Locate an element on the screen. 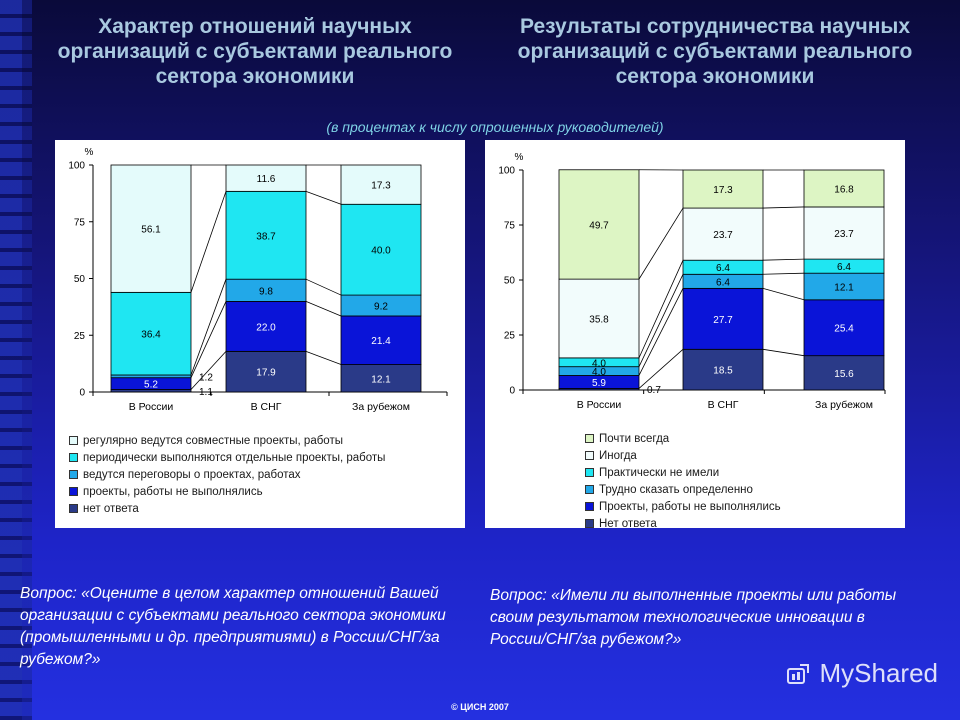 The image size is (960, 720). legend-label: Почти всегда is located at coordinates (634, 438).